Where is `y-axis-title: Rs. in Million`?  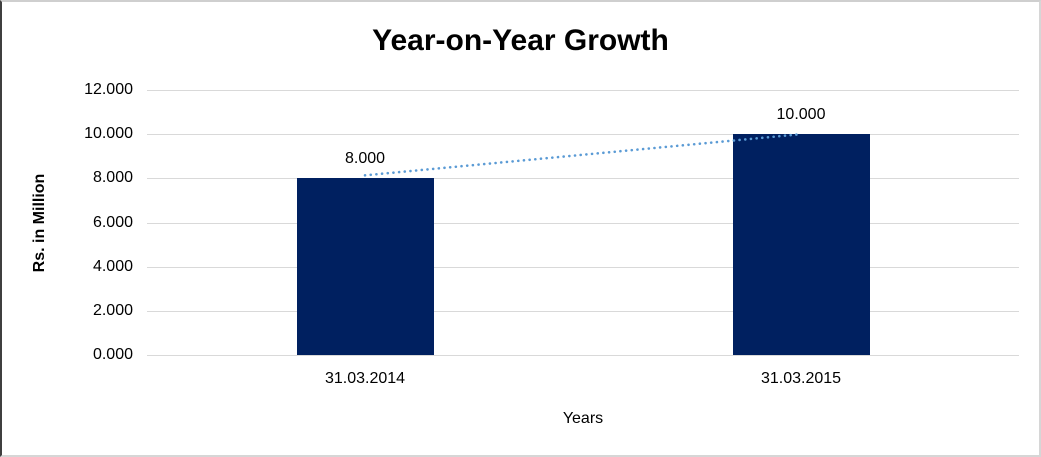 y-axis-title: Rs. in Million is located at coordinates (39, 223).